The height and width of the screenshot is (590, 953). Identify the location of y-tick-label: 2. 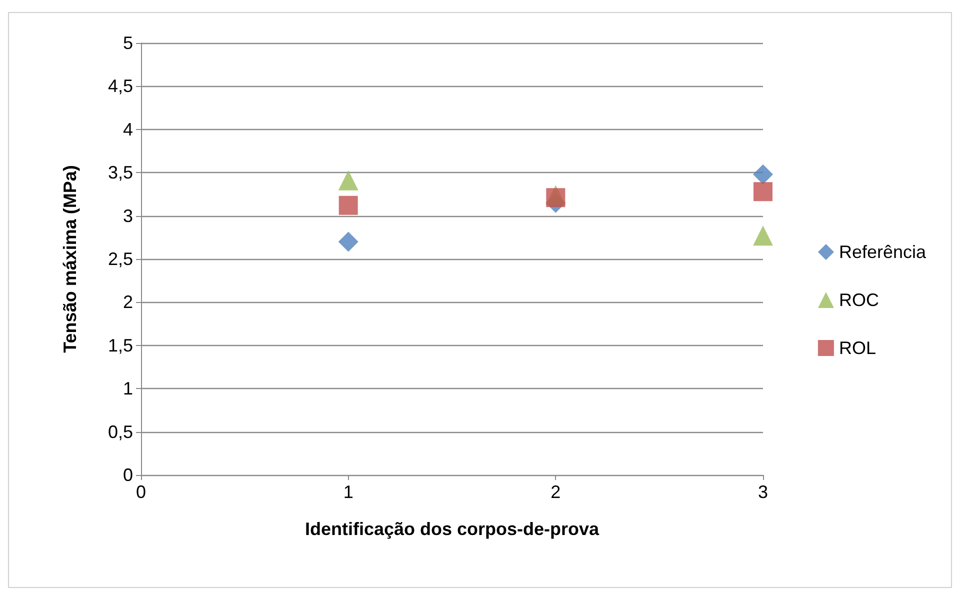
(127, 302).